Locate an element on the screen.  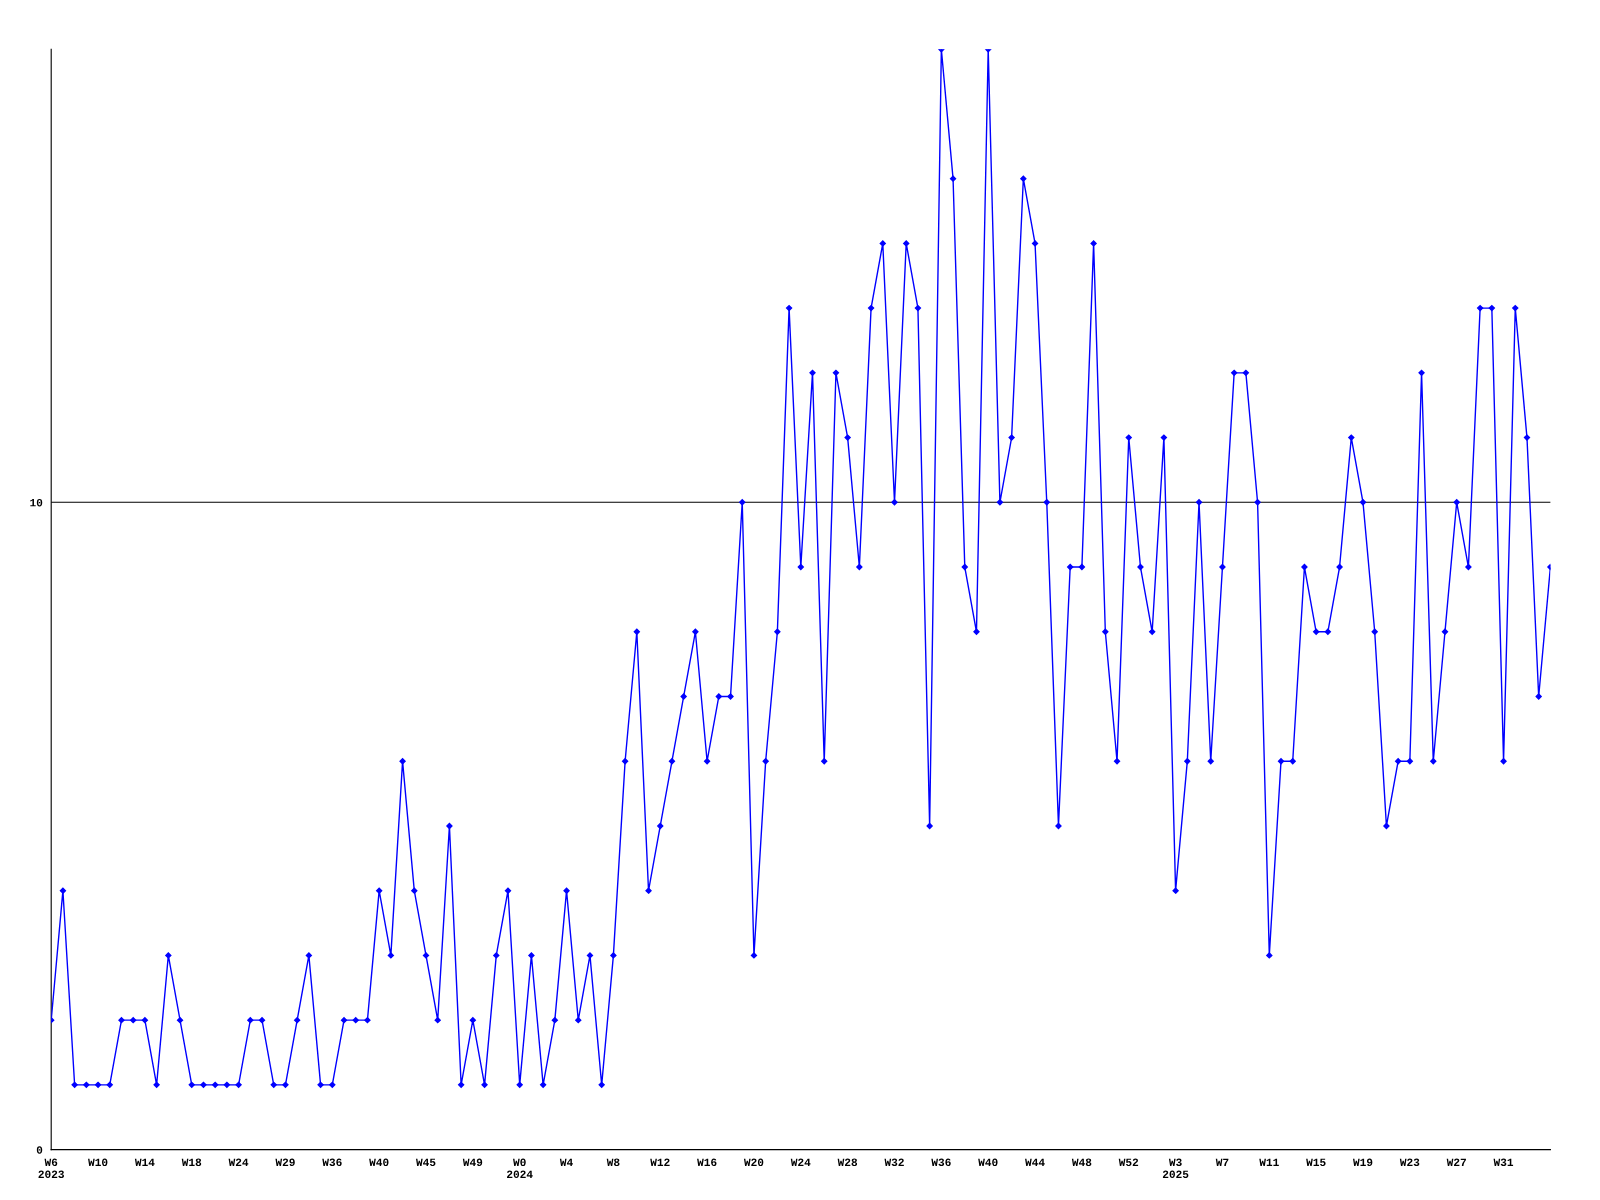
y-tick-label: 0 is located at coordinates (39, 1150).